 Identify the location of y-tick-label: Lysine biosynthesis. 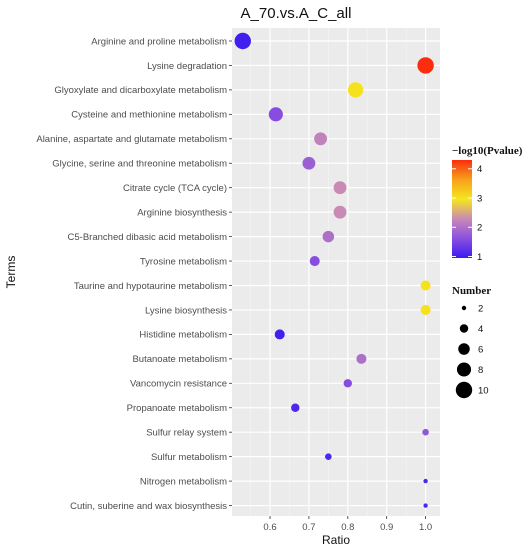
(186, 310).